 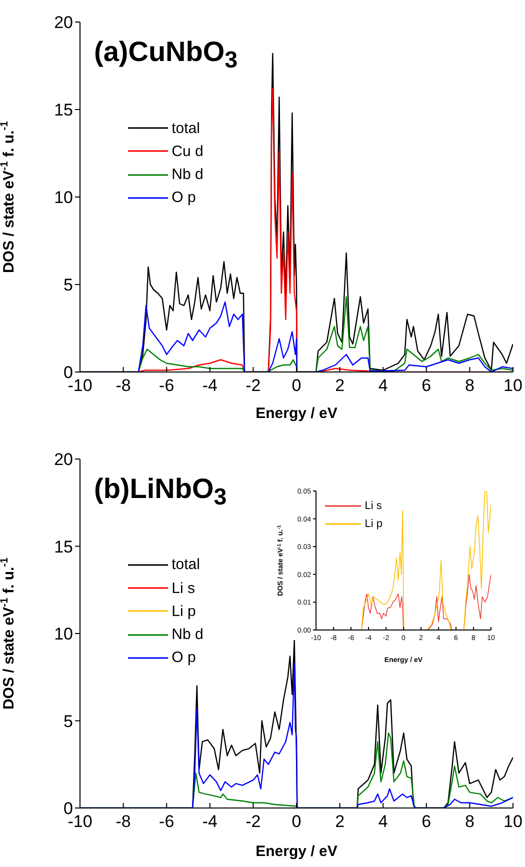 What do you see at coordinates (160, 492) in the screenshot?
I see `text: (b)LiNbO$_{3}$` at bounding box center [160, 492].